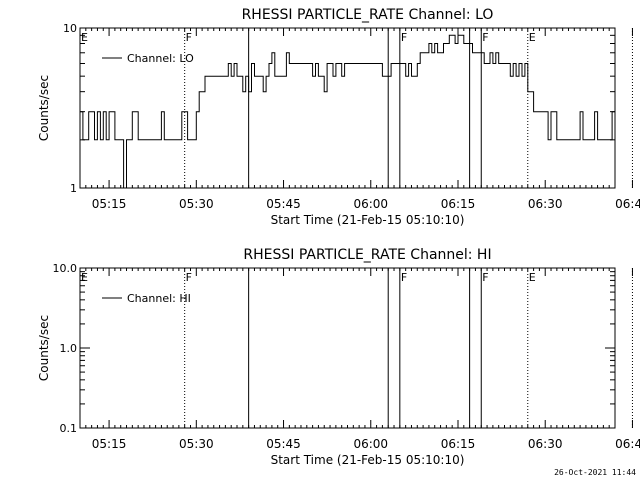 The image size is (640, 480). I want to click on chart-title: RHESSI PARTICLE_RATE Channel: HI, so click(367, 255).